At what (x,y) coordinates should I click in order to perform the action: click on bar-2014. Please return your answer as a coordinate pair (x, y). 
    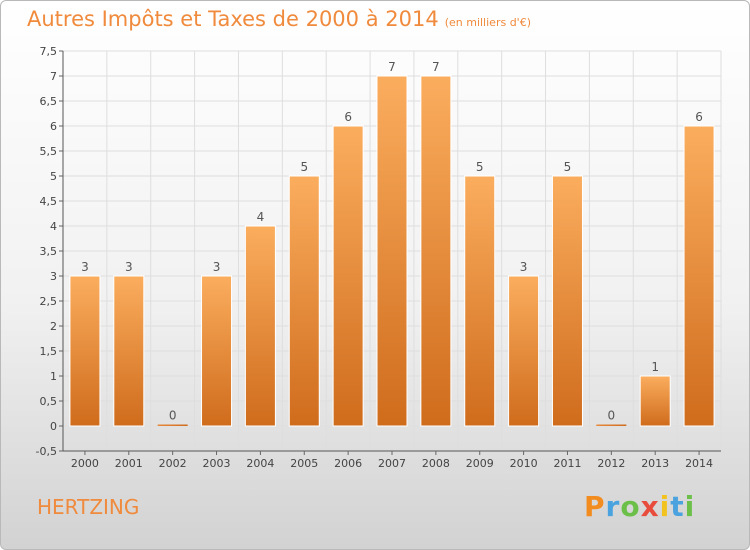
    Looking at the image, I should click on (699, 276).